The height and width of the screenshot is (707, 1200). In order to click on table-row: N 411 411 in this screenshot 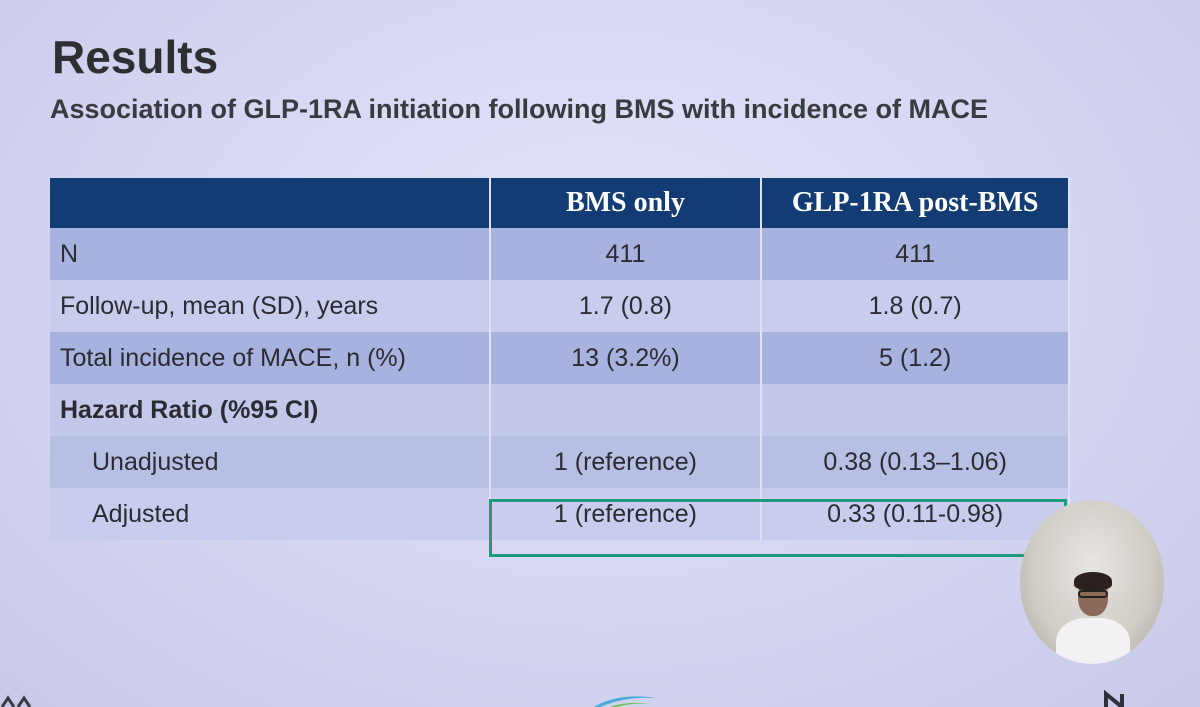, I will do `click(560, 254)`.